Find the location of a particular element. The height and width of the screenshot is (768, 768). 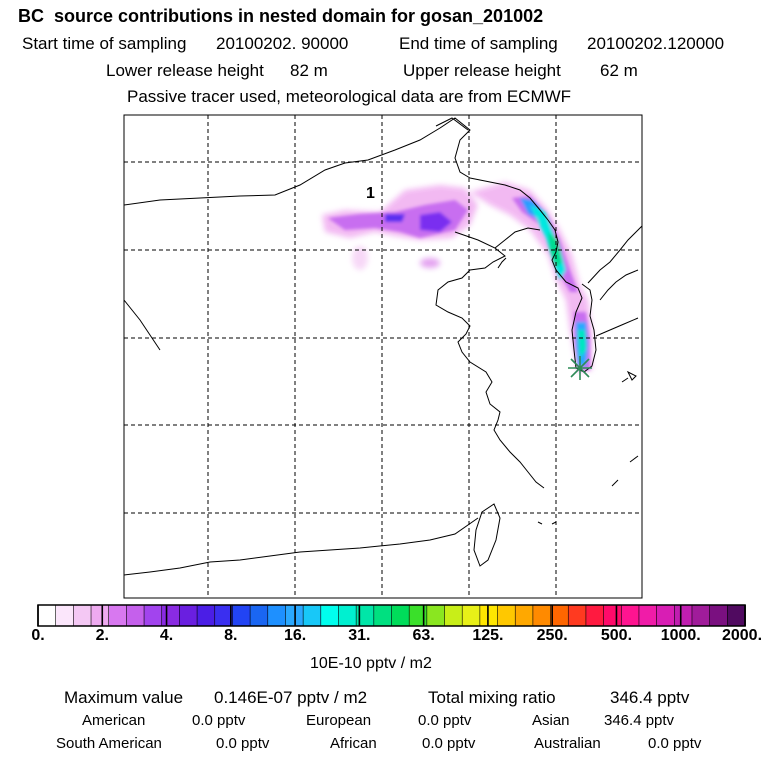

concentration-plume is located at coordinates (457, 277).